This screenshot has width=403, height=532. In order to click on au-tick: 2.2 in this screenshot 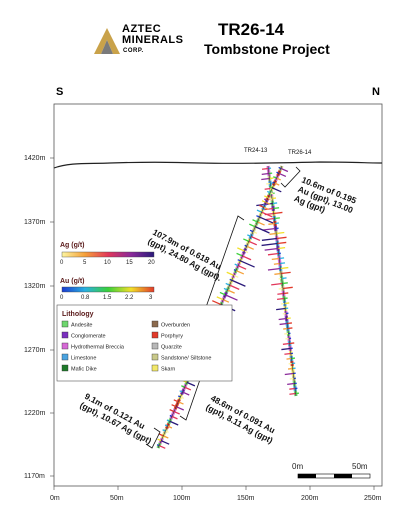, I will do `click(129, 298)`.